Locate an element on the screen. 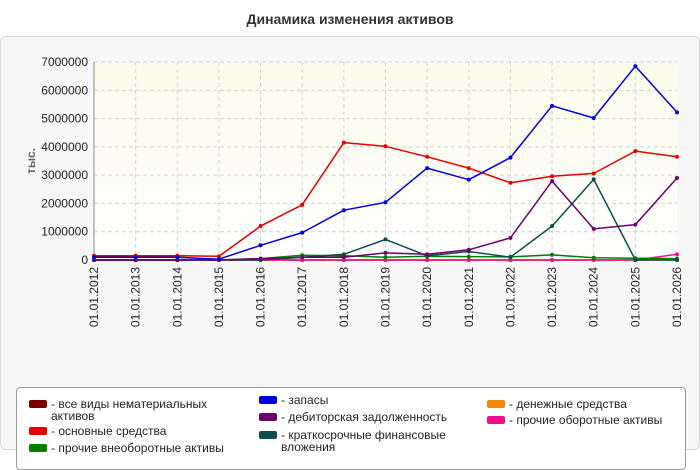  x-tick-label: 01.01.2012 is located at coordinates (94, 297).